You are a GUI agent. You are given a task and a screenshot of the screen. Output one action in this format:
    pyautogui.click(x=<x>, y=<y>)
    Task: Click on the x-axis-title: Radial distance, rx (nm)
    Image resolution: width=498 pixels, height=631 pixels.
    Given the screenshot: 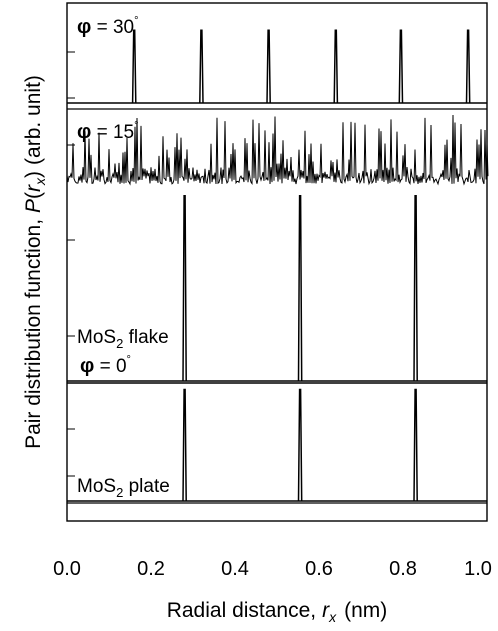 What is the action you would take?
    pyautogui.click(x=277, y=612)
    